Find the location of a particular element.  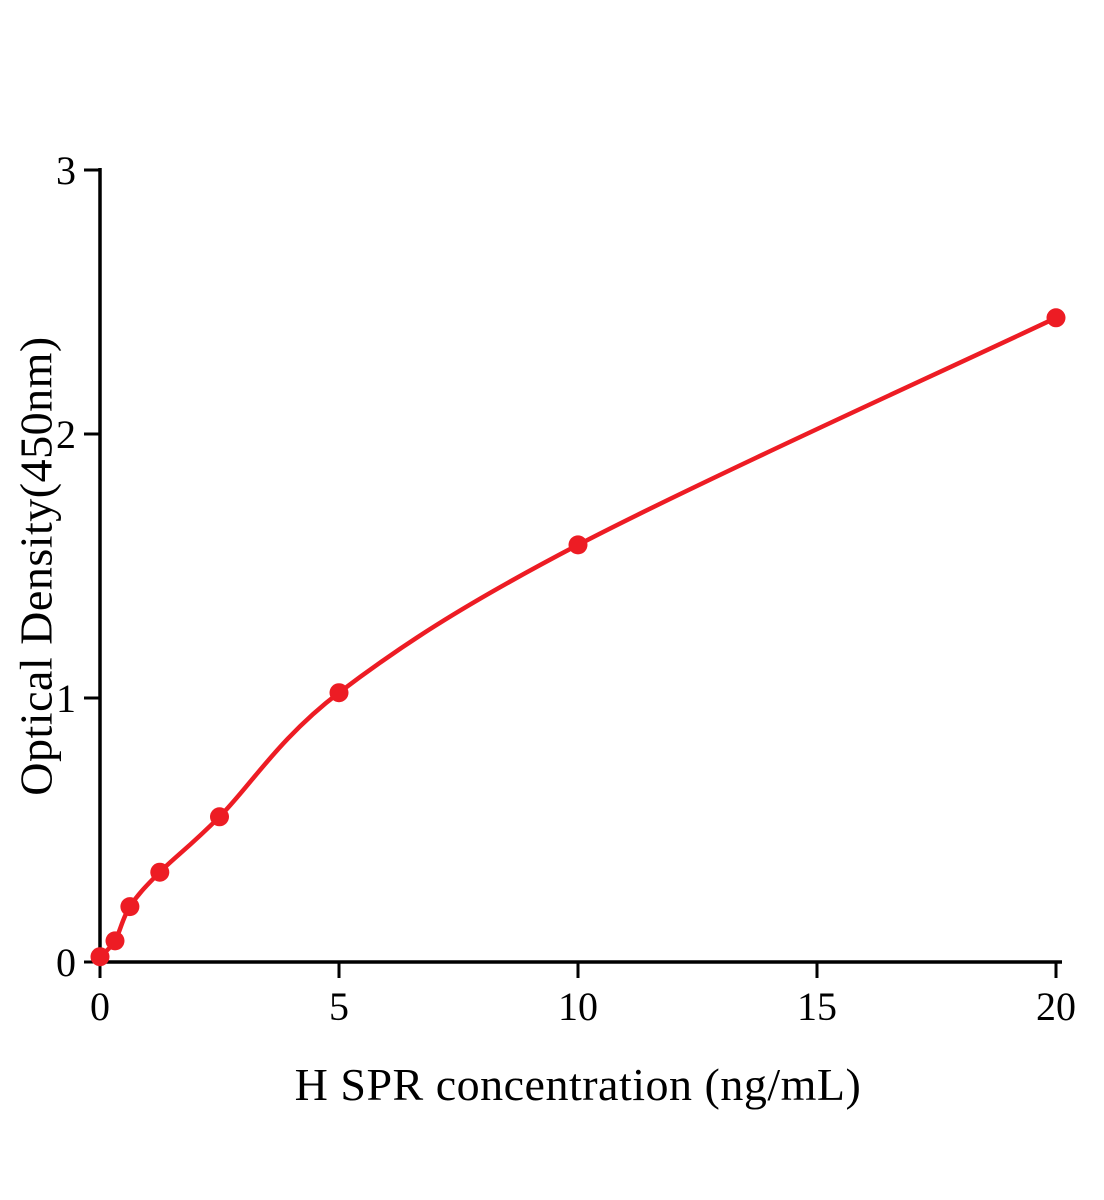

y-axis-title: Optical Density(450nm) is located at coordinates (36, 566).